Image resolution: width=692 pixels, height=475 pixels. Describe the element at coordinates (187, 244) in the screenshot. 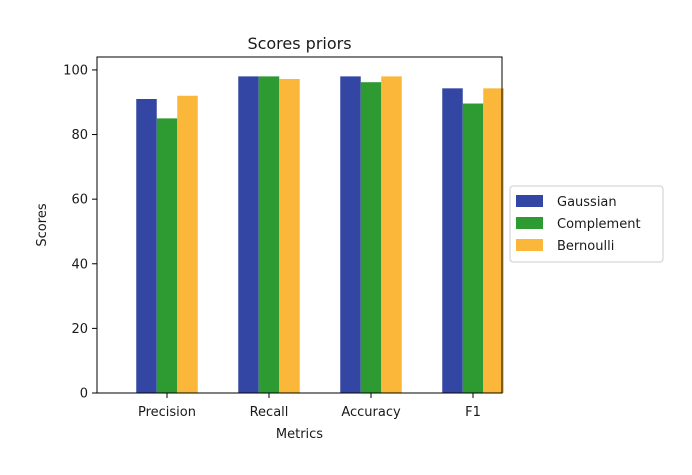

I see `bar-bernoulli-precision` at that location.